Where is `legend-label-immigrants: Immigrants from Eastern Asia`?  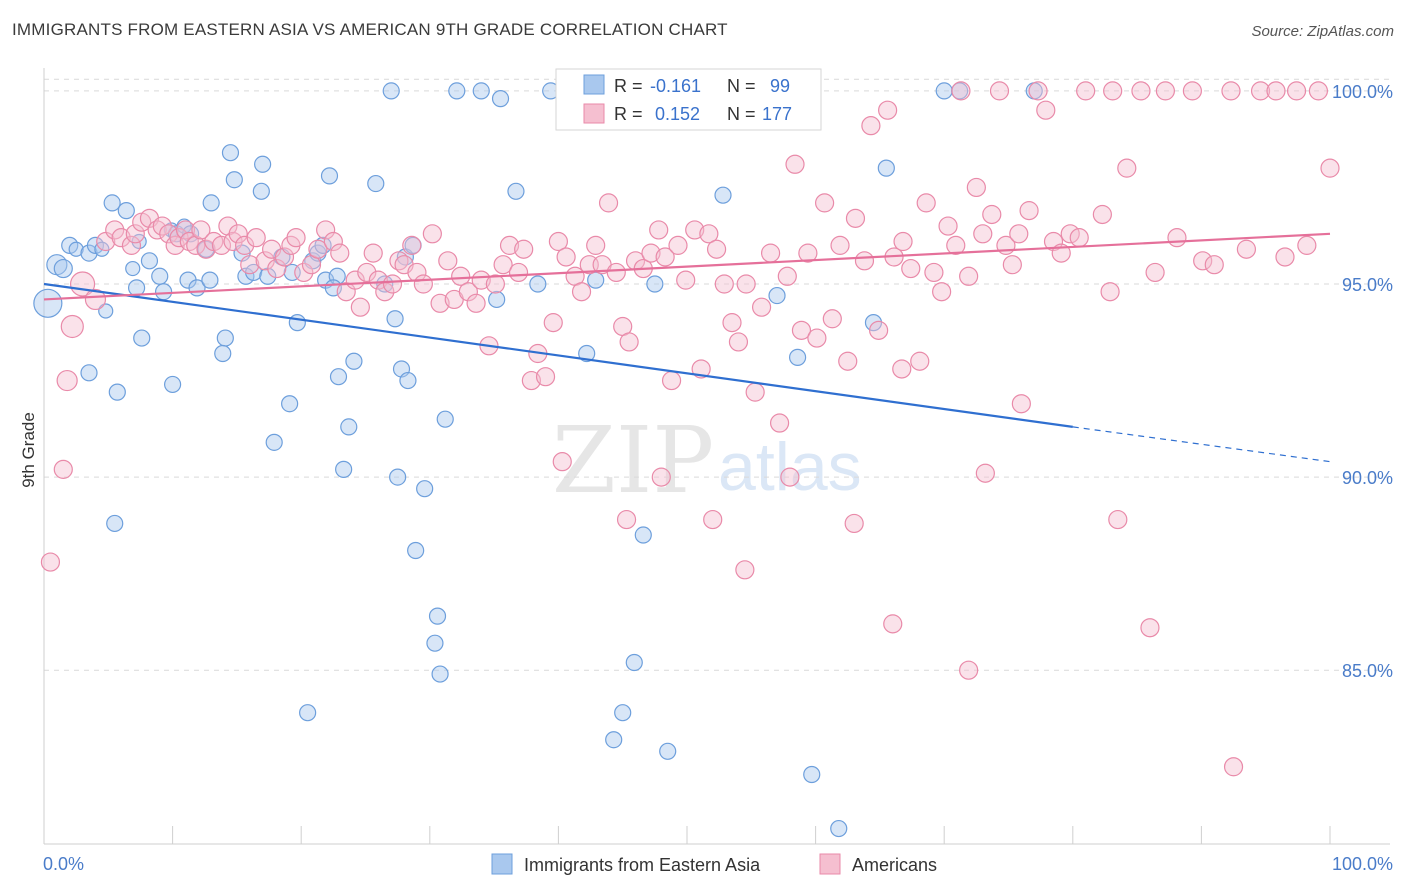
legend-label-immigrants: Immigrants from Eastern Asia is located at coordinates (642, 865).